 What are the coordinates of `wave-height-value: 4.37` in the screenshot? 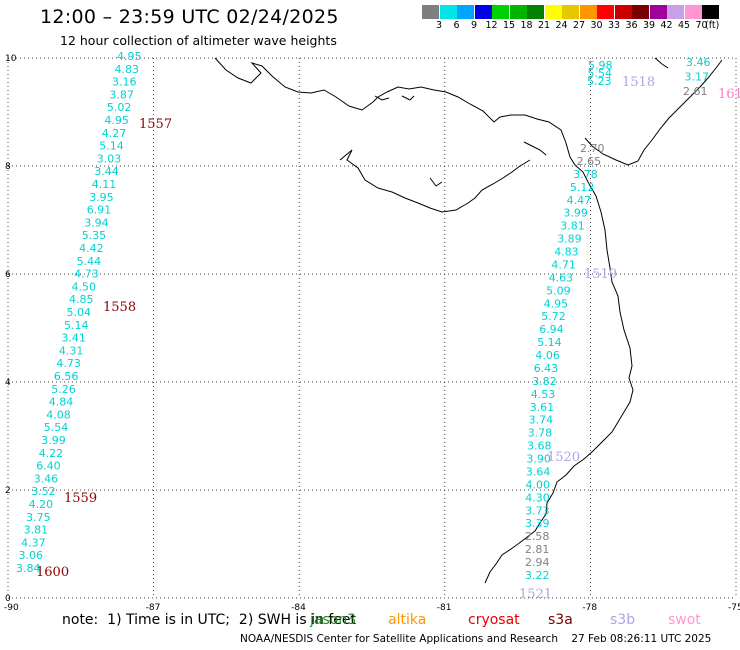 It's located at (33, 542).